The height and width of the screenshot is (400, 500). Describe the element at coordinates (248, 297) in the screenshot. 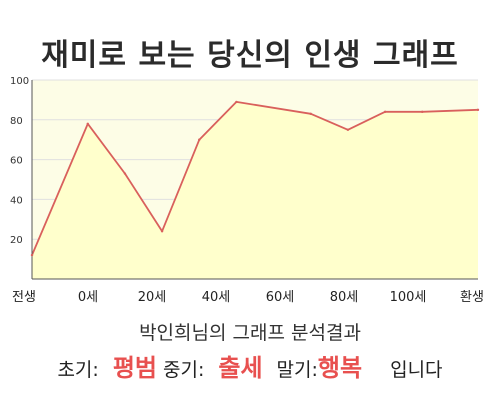

I see `x-tick-labels: 전생 0세 20세 40세 60세 80세 100세 환생` at that location.